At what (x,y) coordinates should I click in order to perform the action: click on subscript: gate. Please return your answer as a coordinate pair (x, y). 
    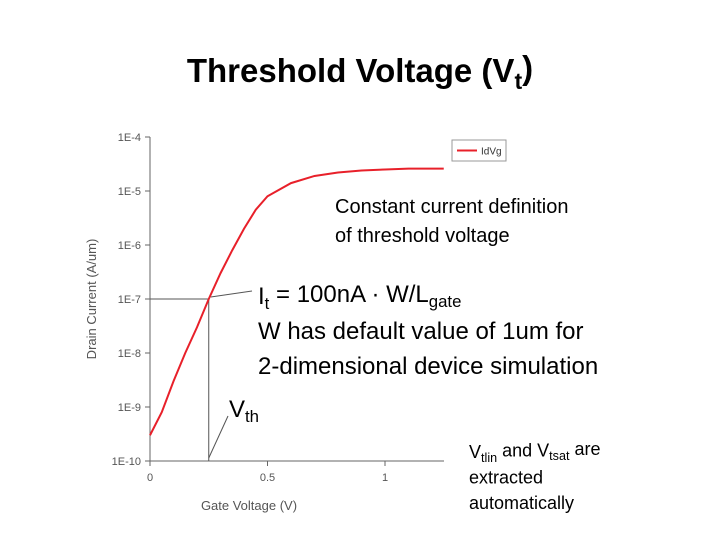
    Looking at the image, I should click on (445, 301).